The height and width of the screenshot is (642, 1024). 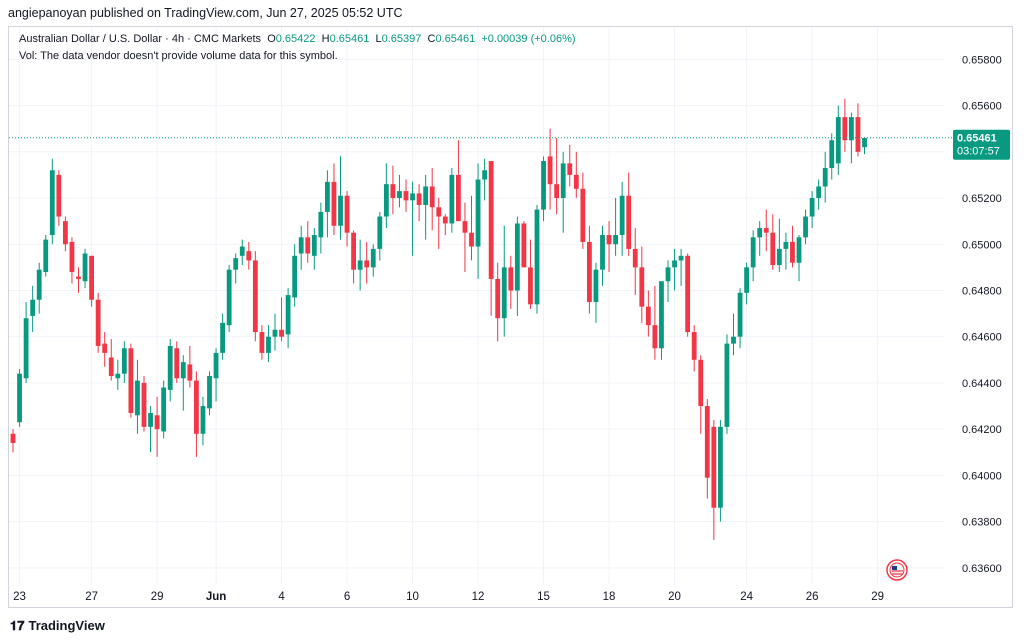 I want to click on x-tick-label: 29, so click(x=157, y=597).